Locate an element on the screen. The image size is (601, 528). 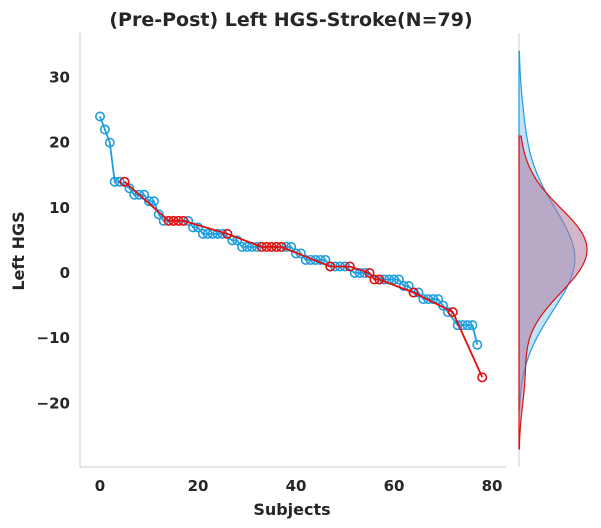
x-tick-labels: 0 20 40 60 80 is located at coordinates (299, 486).